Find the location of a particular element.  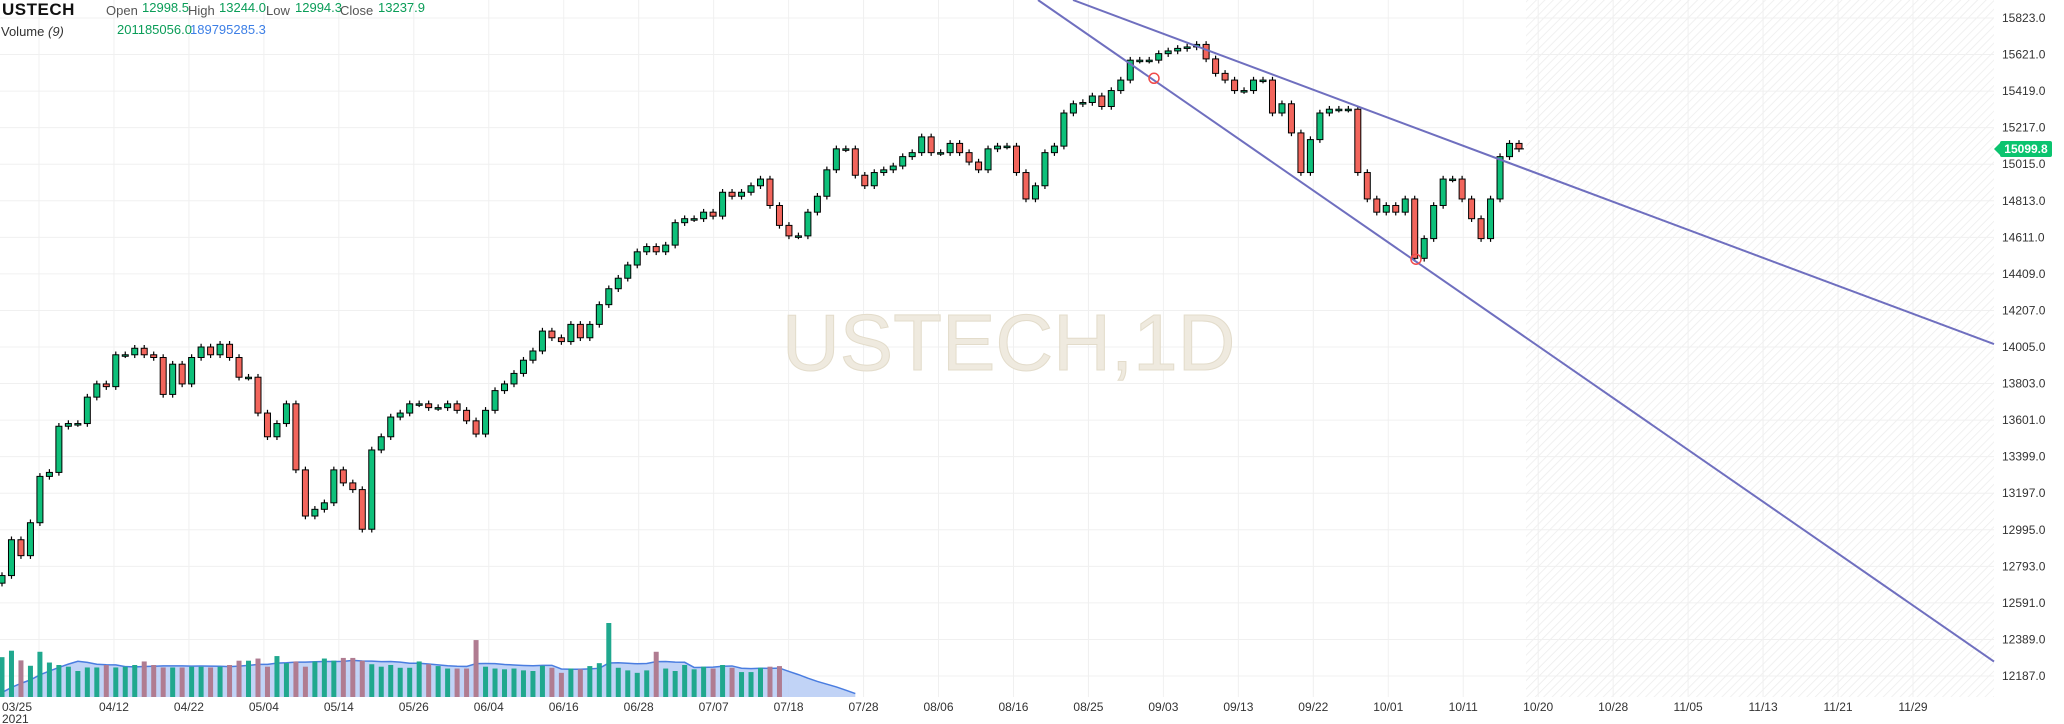

close-value: 13237.9 is located at coordinates (401, 7).